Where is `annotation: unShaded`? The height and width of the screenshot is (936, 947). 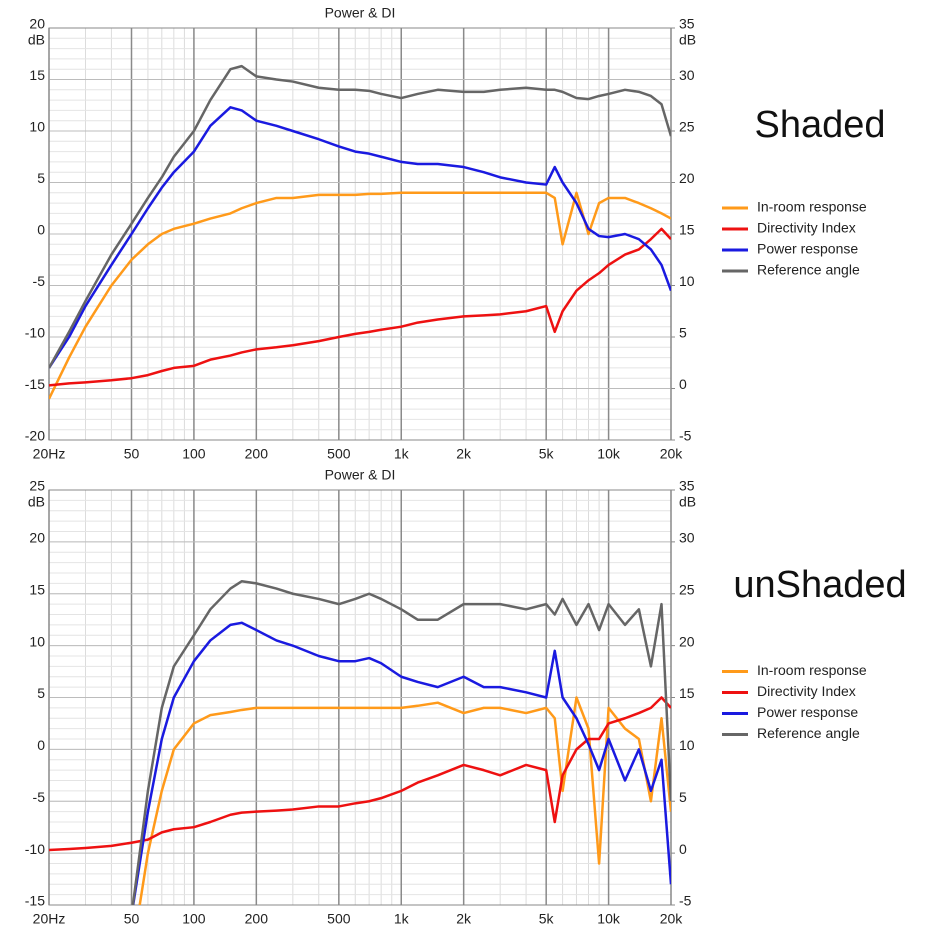
annotation: unShaded is located at coordinates (819, 585).